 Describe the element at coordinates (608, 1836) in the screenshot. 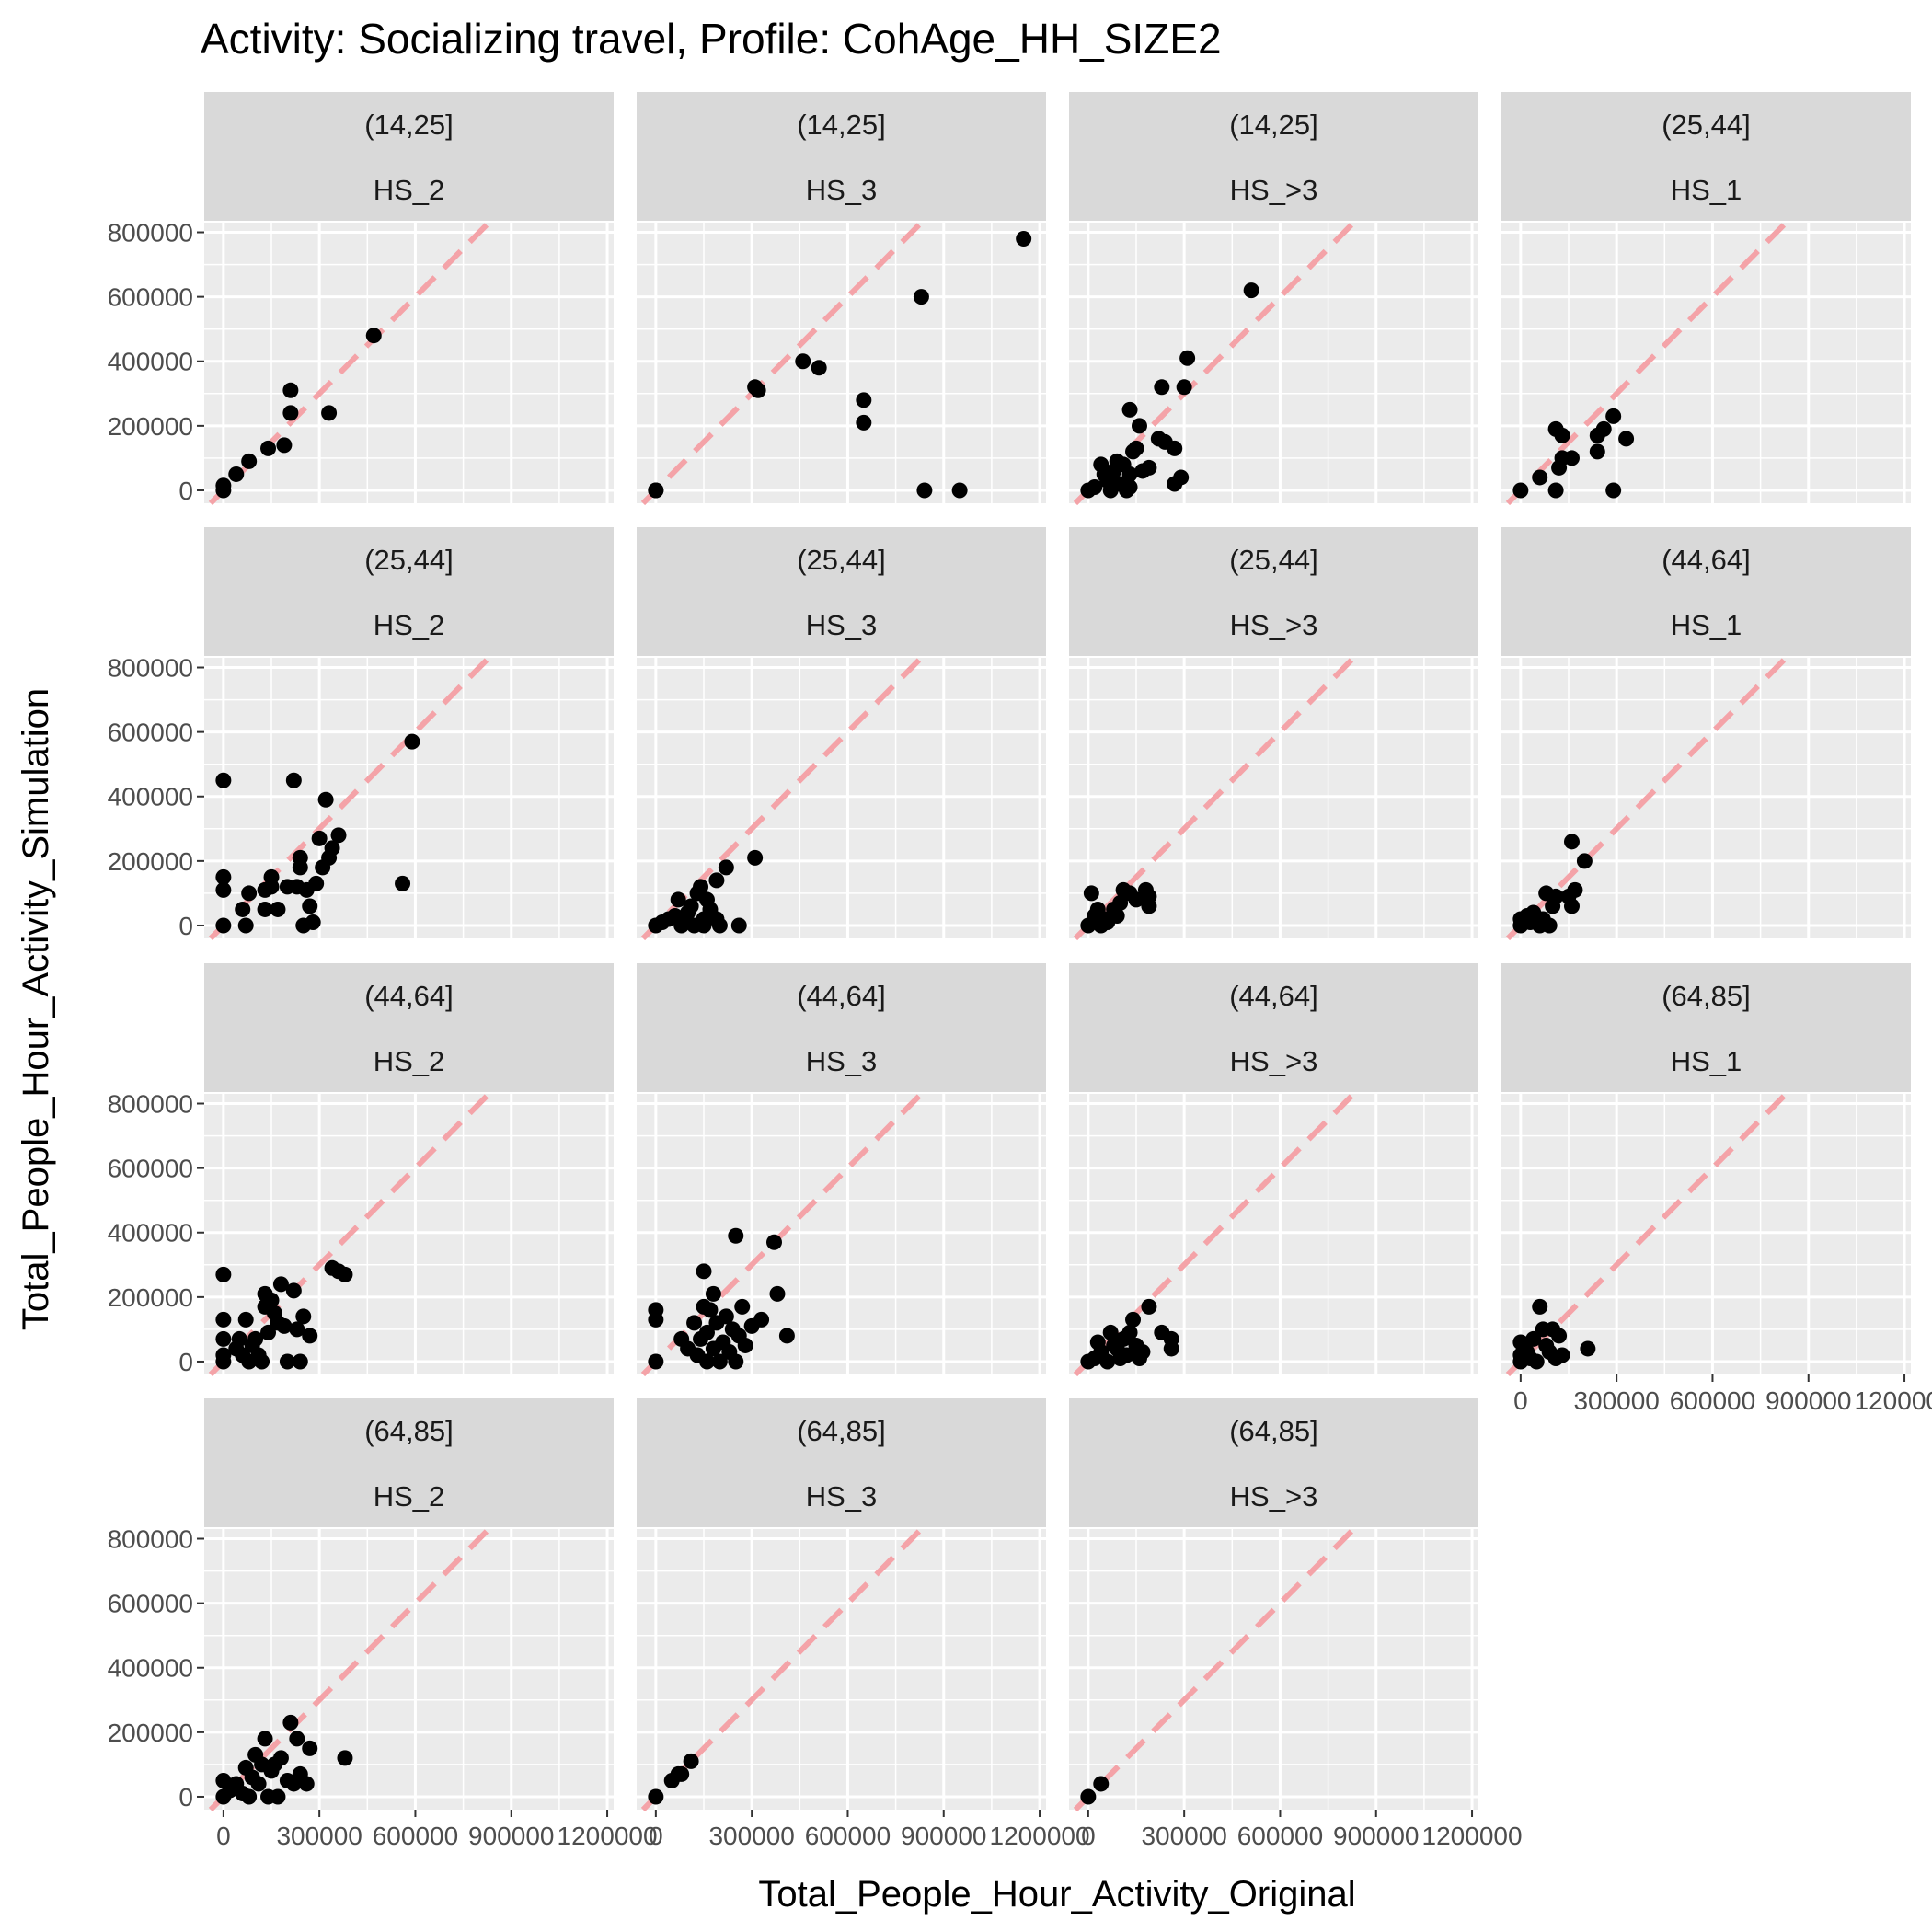

I see `x-tick-label: 1200000` at that location.